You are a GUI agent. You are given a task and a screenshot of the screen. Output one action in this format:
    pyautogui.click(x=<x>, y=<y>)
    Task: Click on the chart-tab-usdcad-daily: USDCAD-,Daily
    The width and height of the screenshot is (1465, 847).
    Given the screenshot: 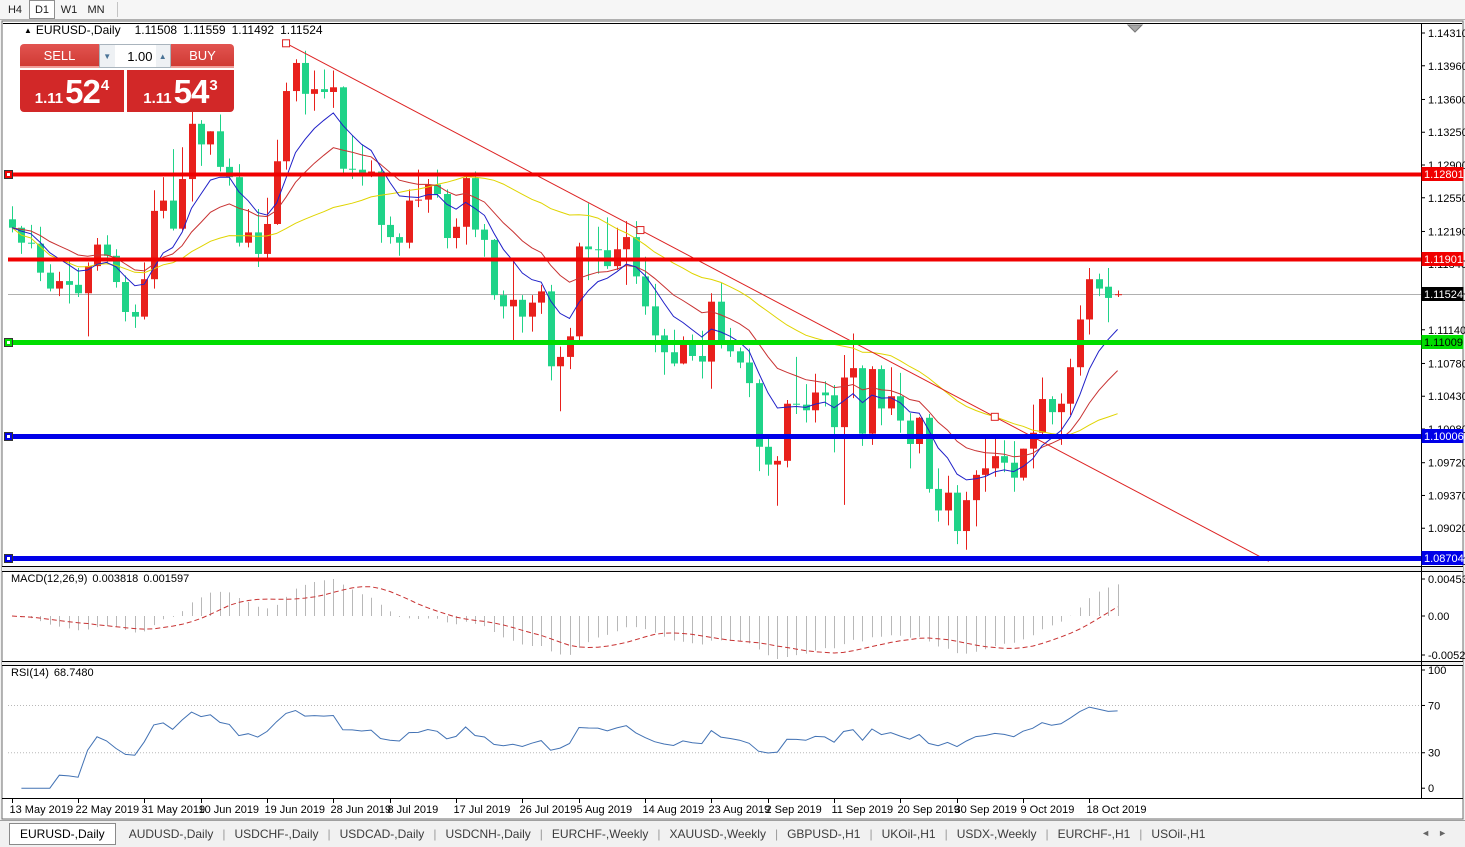 What is the action you would take?
    pyautogui.click(x=382, y=834)
    